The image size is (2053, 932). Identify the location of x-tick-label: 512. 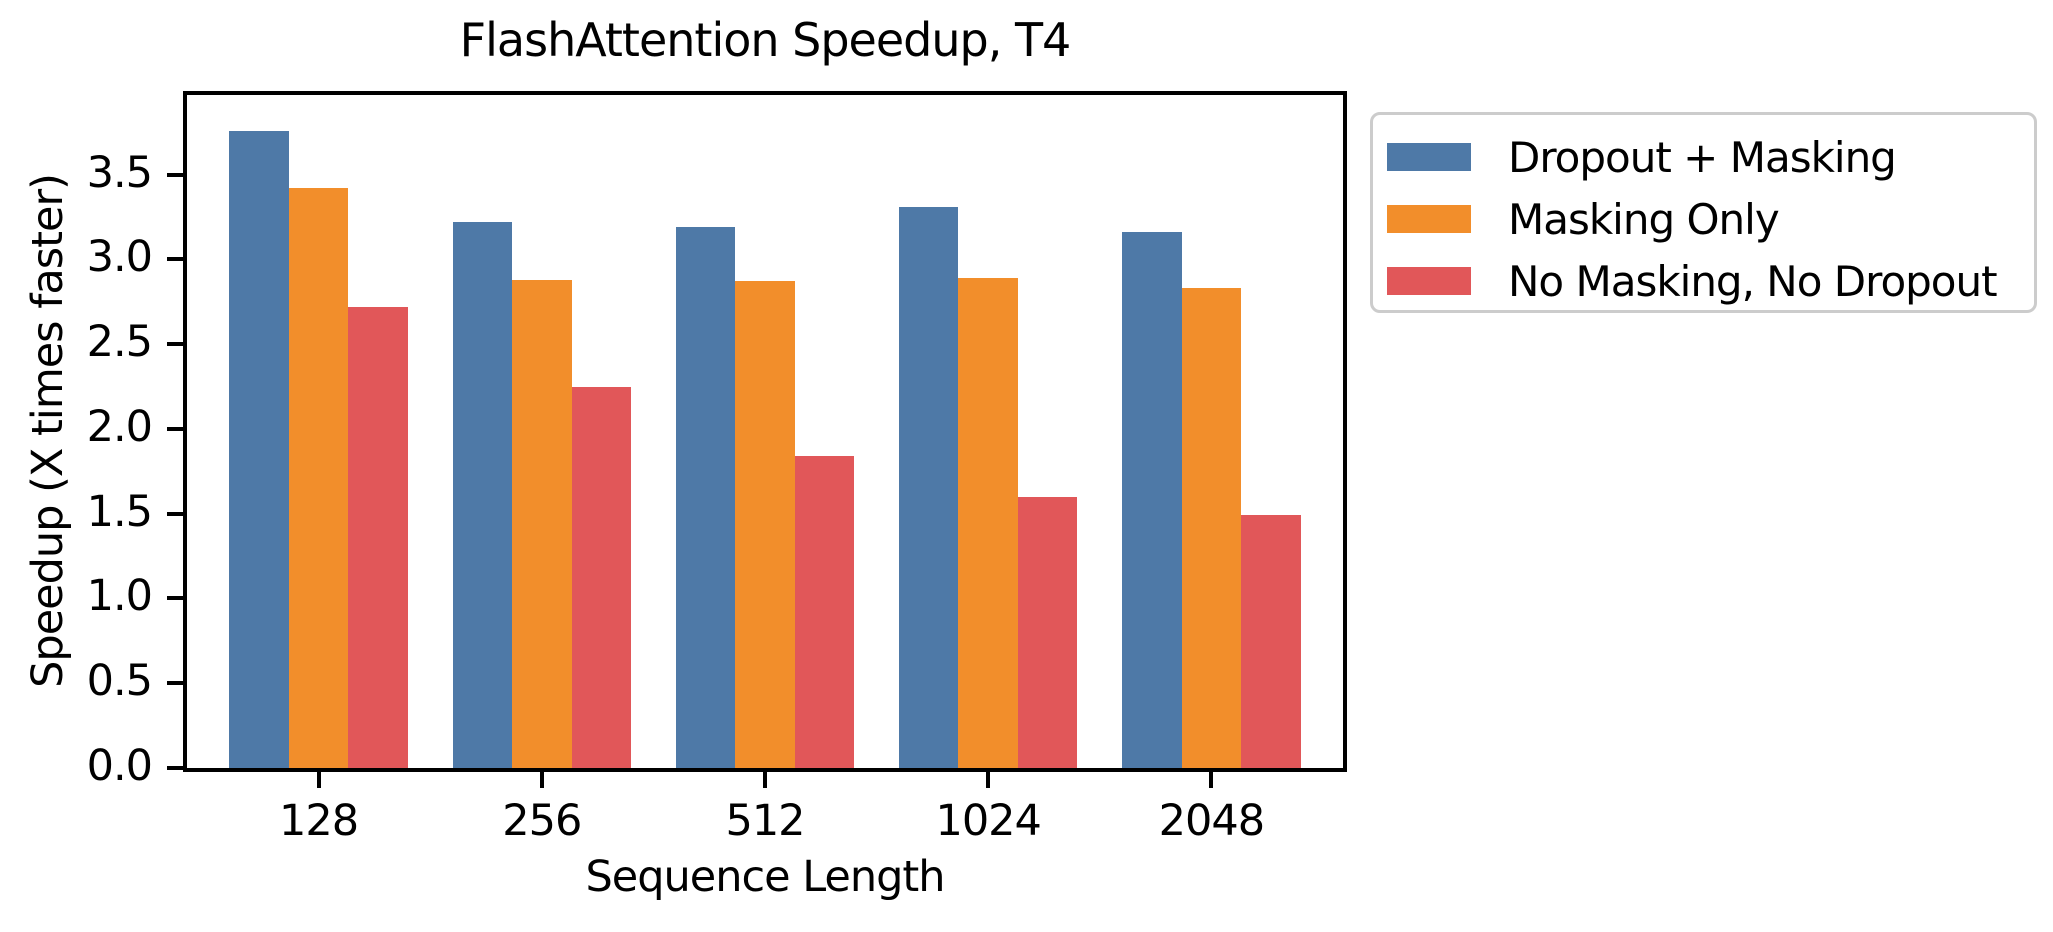
(765, 821).